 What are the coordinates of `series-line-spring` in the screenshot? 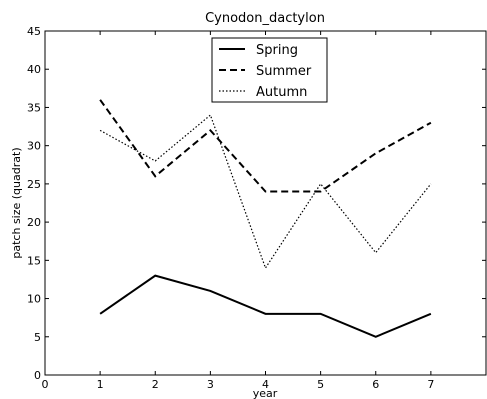 It's located at (265, 306).